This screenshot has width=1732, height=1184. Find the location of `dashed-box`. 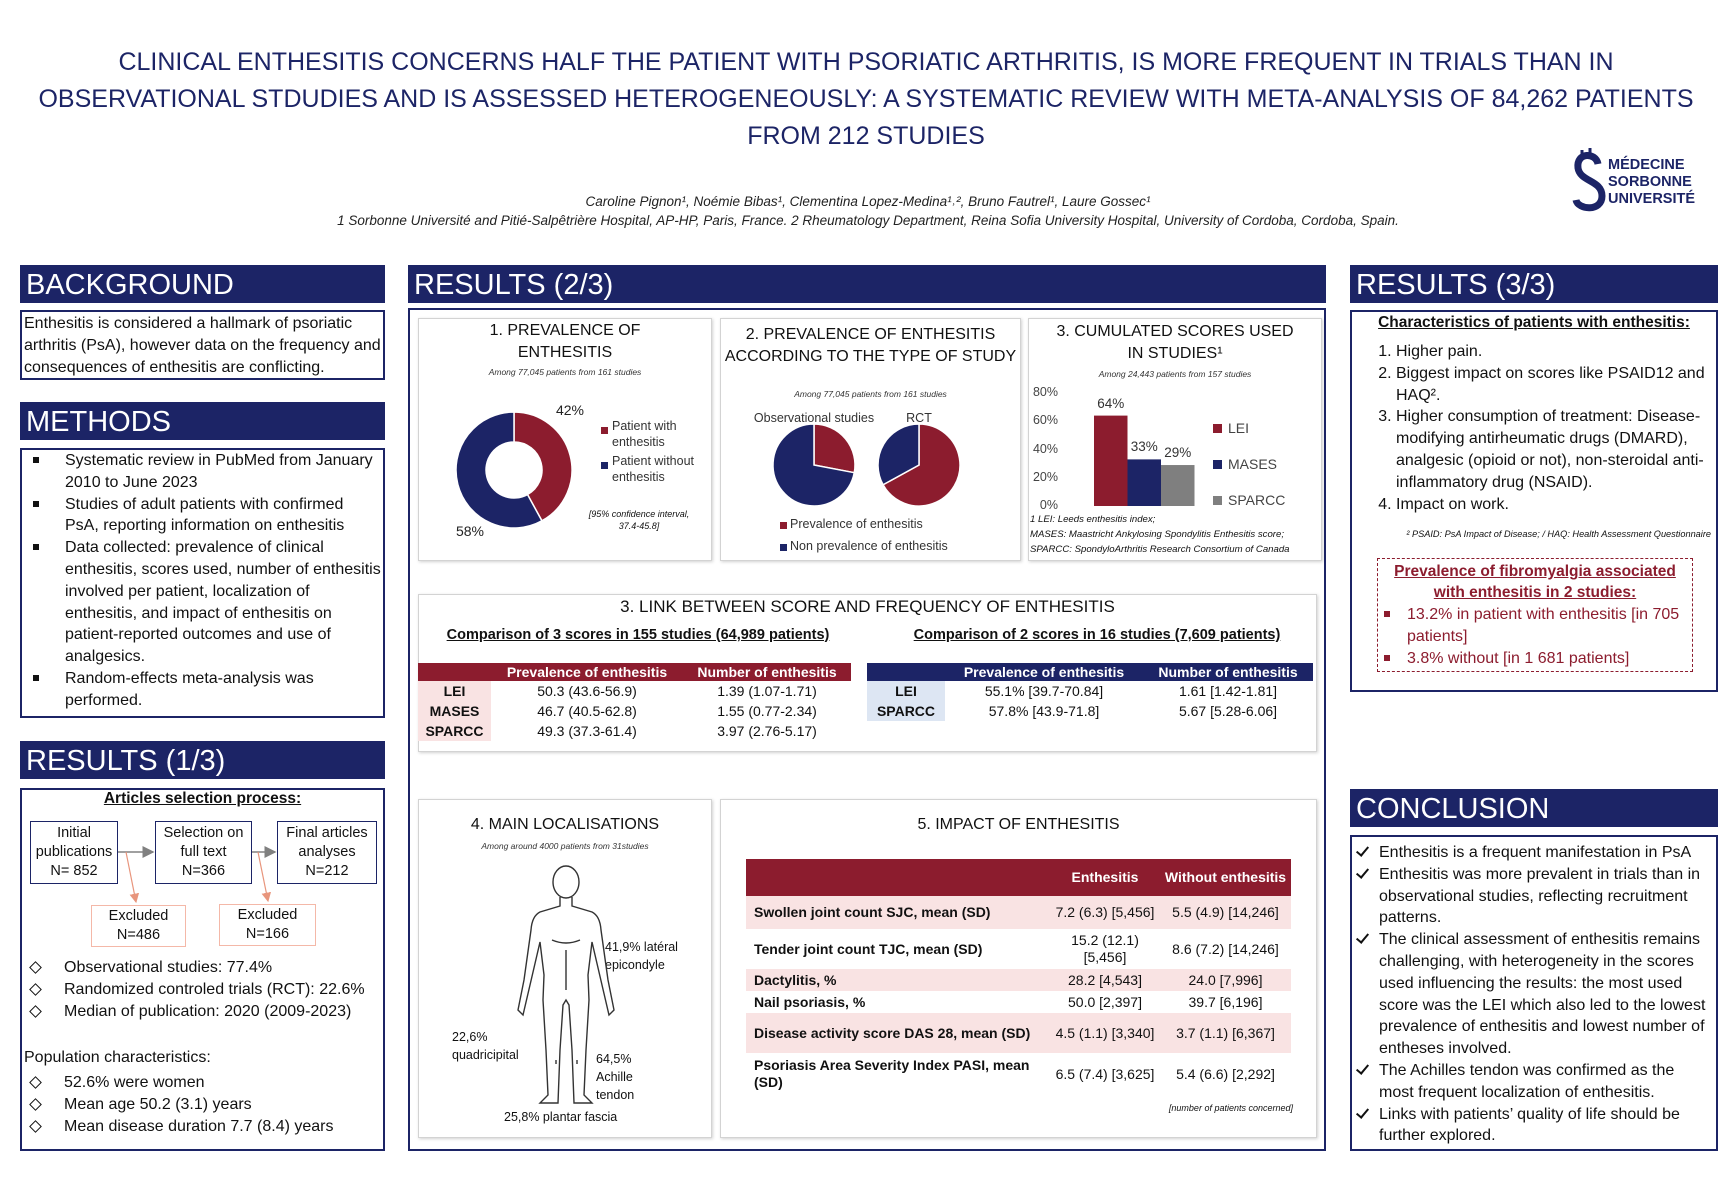

dashed-box is located at coordinates (1535, 615).